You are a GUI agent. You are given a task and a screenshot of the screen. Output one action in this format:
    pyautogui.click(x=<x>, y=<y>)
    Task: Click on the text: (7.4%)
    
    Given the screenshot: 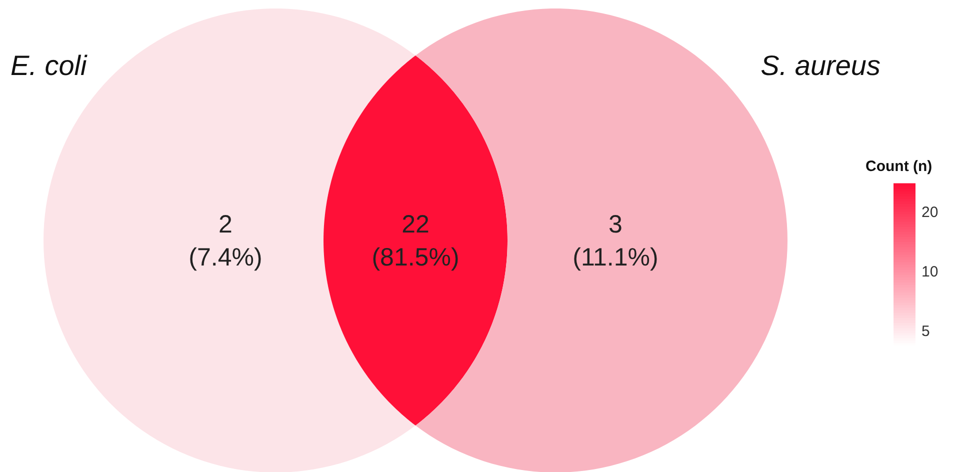 What is the action you would take?
    pyautogui.click(x=225, y=258)
    